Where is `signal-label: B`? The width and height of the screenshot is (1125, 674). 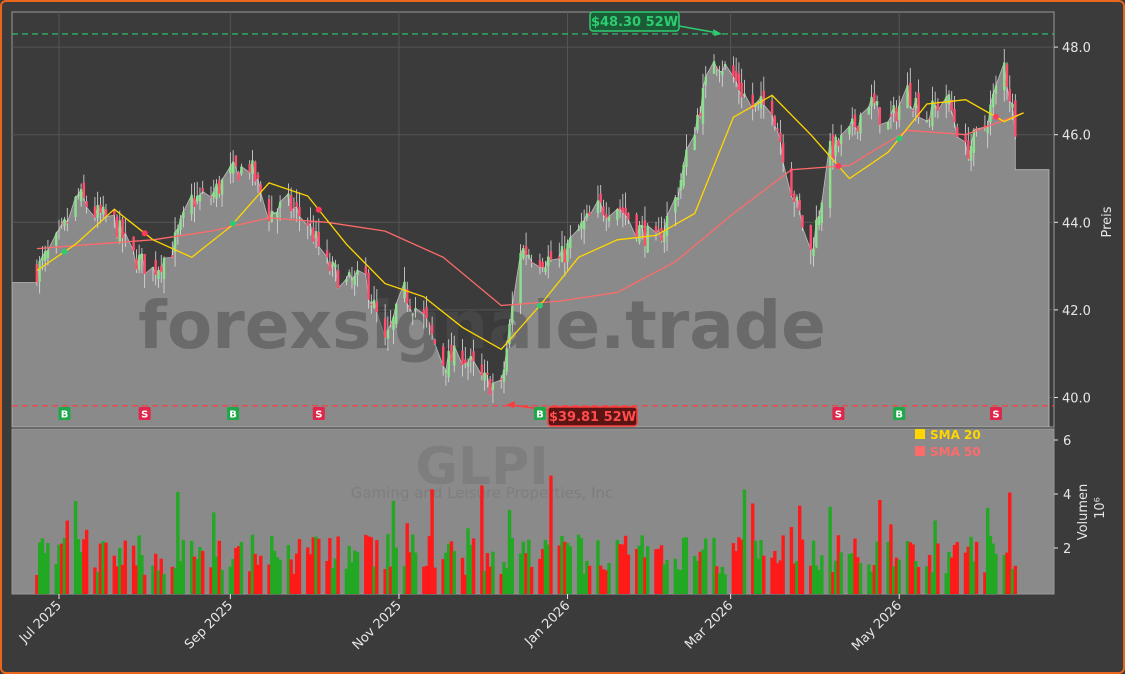 signal-label: B is located at coordinates (540, 415).